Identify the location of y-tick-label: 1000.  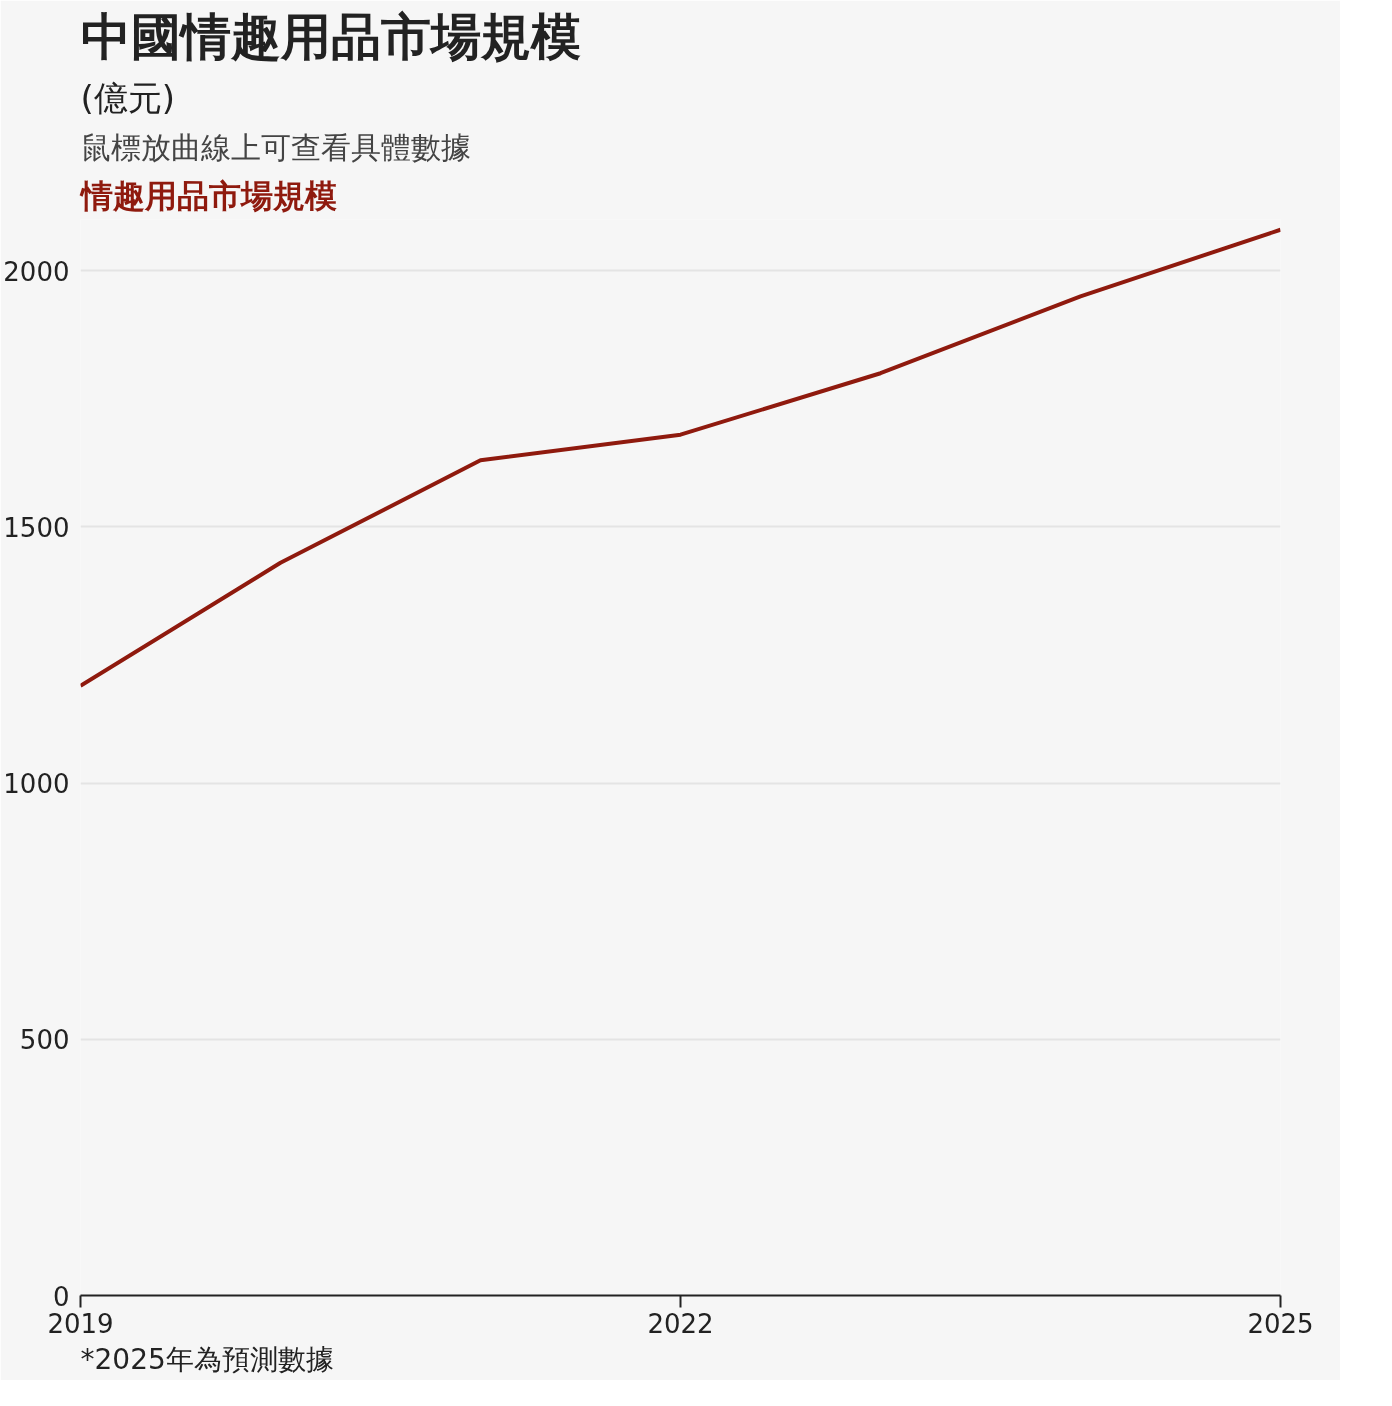
(36, 784).